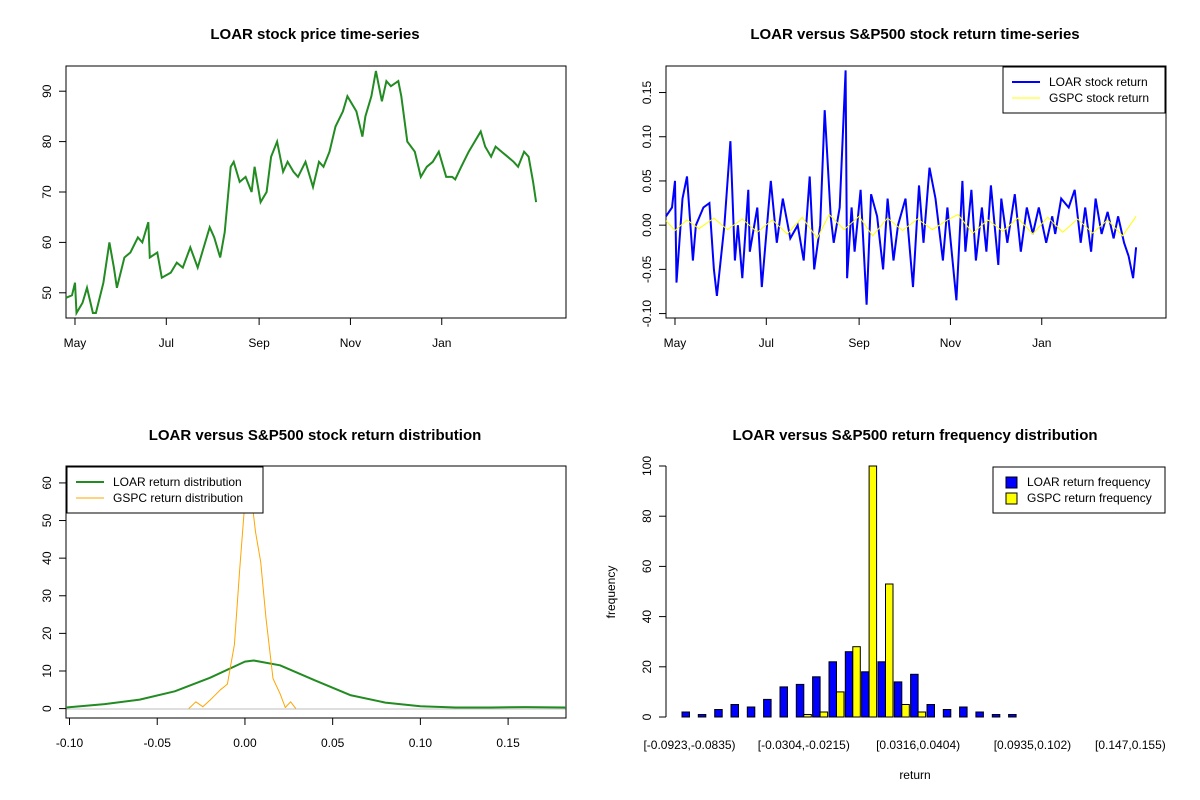 The height and width of the screenshot is (800, 1200). I want to click on loar-density-line, so click(316, 684).